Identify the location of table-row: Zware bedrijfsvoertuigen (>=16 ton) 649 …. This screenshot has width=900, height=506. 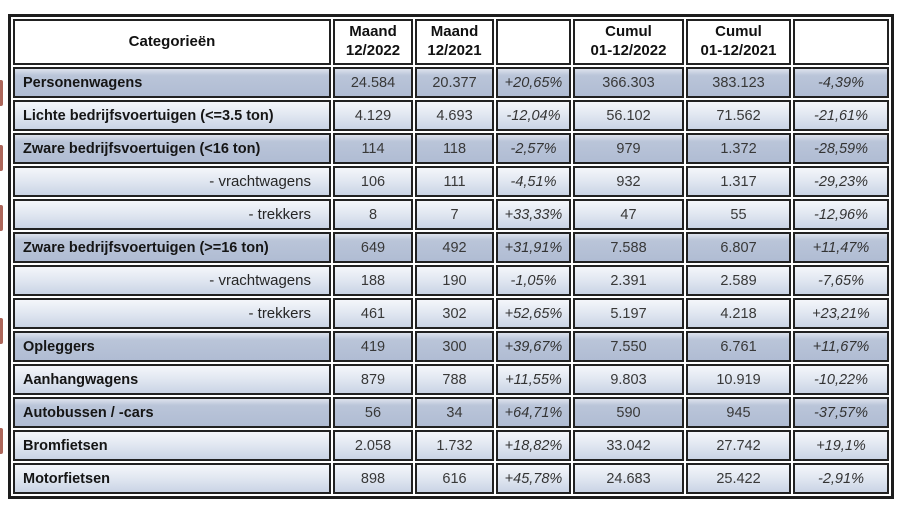
(451, 247).